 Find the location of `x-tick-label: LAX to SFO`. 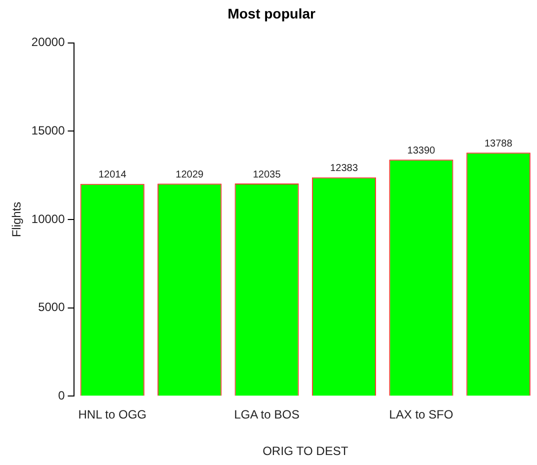

x-tick-label: LAX to SFO is located at coordinates (421, 415).